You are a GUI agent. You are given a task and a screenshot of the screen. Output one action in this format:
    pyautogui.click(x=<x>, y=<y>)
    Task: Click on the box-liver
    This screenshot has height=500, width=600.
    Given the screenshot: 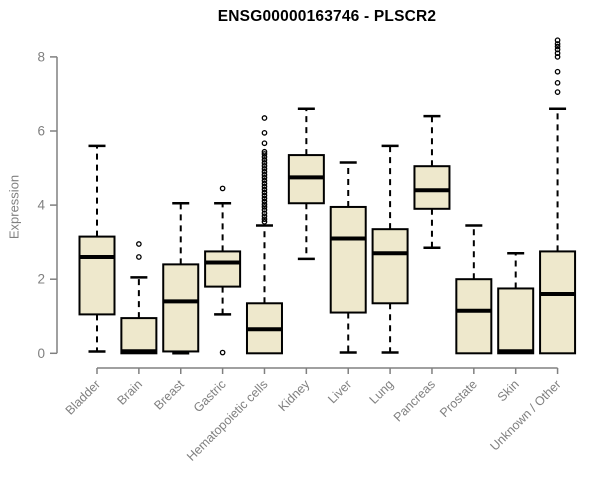 What is the action you would take?
    pyautogui.click(x=348, y=259)
    